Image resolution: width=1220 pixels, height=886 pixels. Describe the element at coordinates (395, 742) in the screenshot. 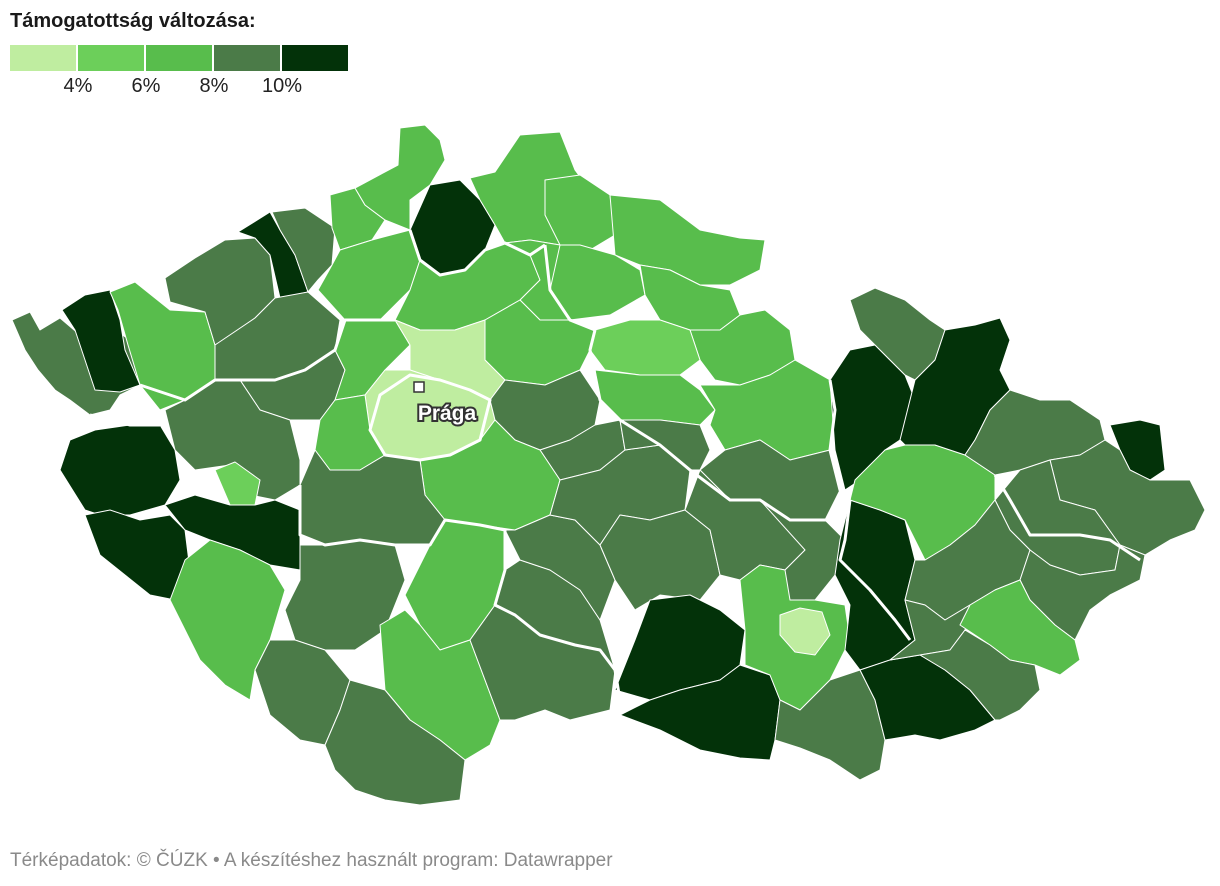

I see `region-cesky-krumlov` at that location.